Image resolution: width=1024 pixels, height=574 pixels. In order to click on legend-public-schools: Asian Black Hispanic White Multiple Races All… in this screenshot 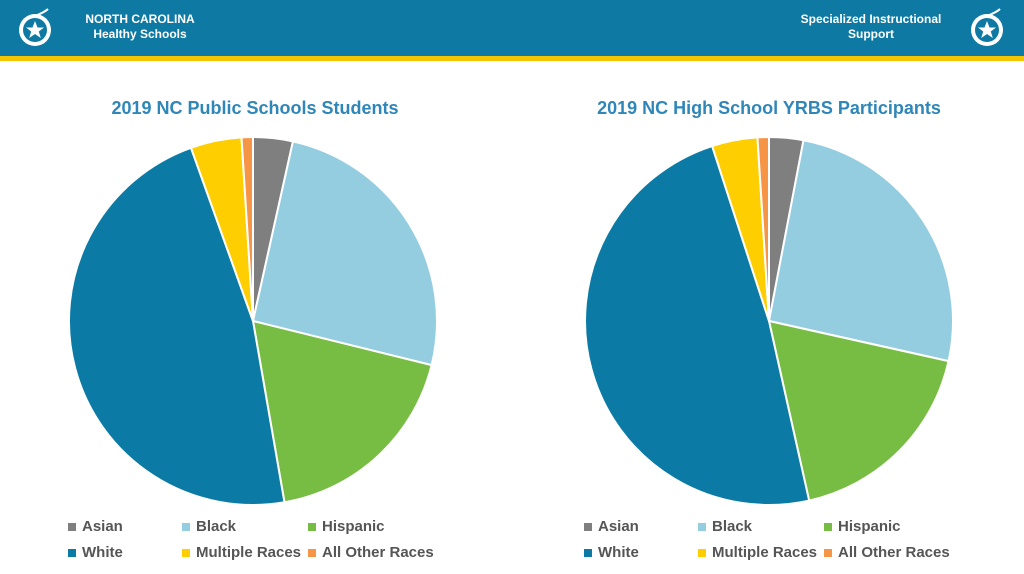, I will do `click(278, 543)`.